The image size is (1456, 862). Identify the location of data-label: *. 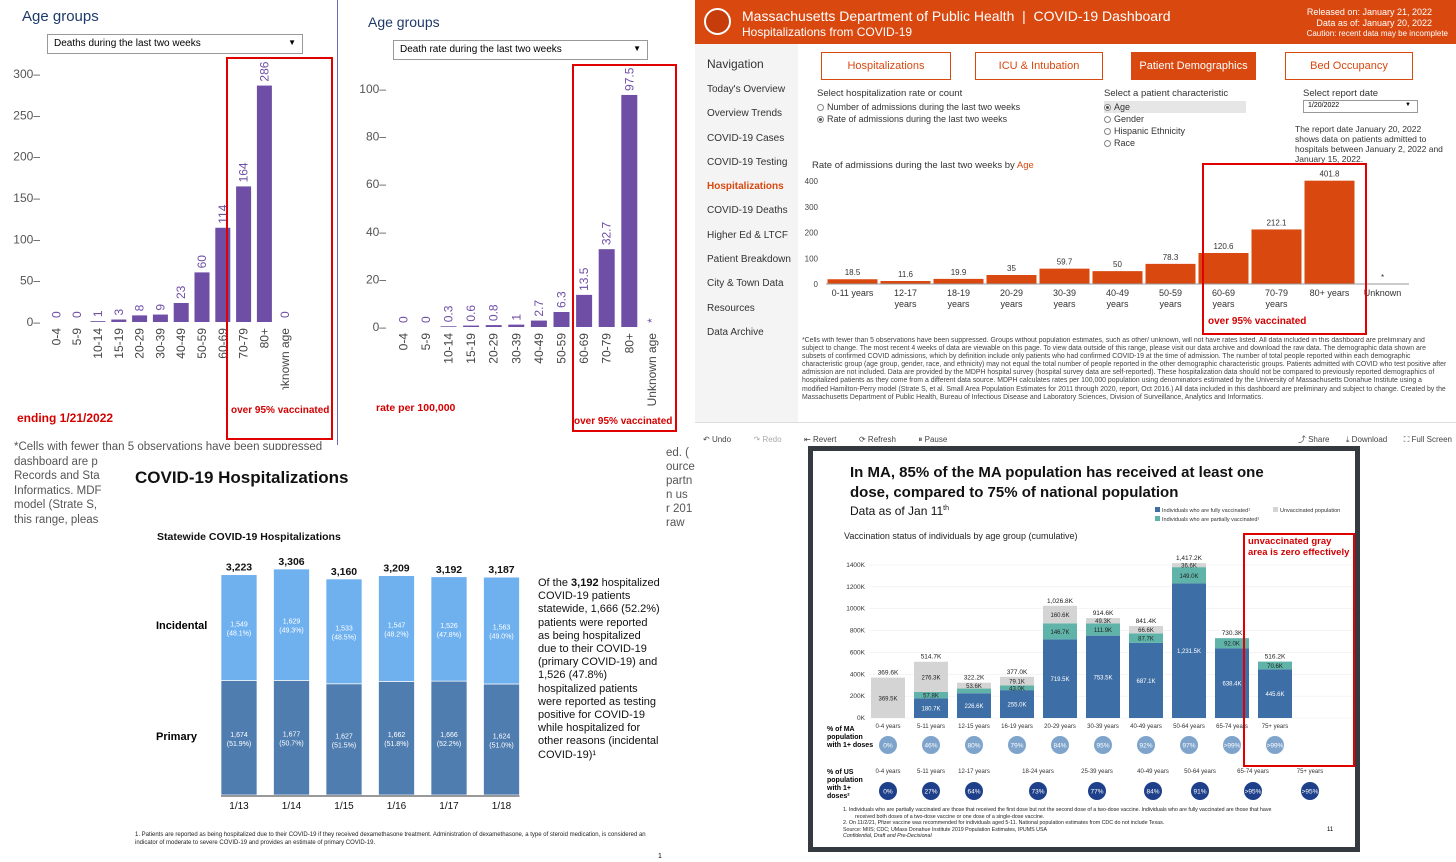
(1382, 277).